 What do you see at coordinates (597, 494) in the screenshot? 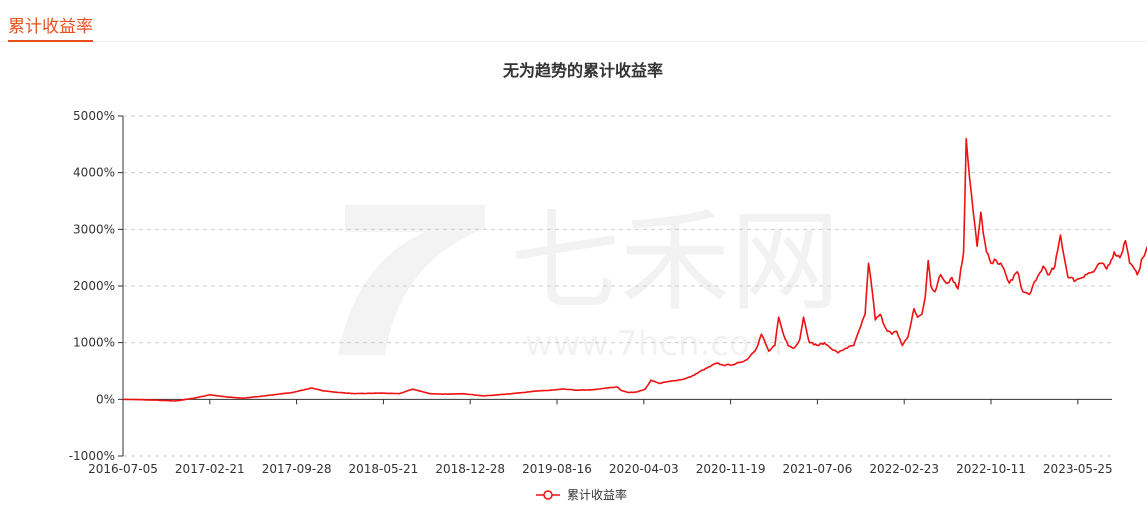
I see `legend-label: 累计收益率` at bounding box center [597, 494].